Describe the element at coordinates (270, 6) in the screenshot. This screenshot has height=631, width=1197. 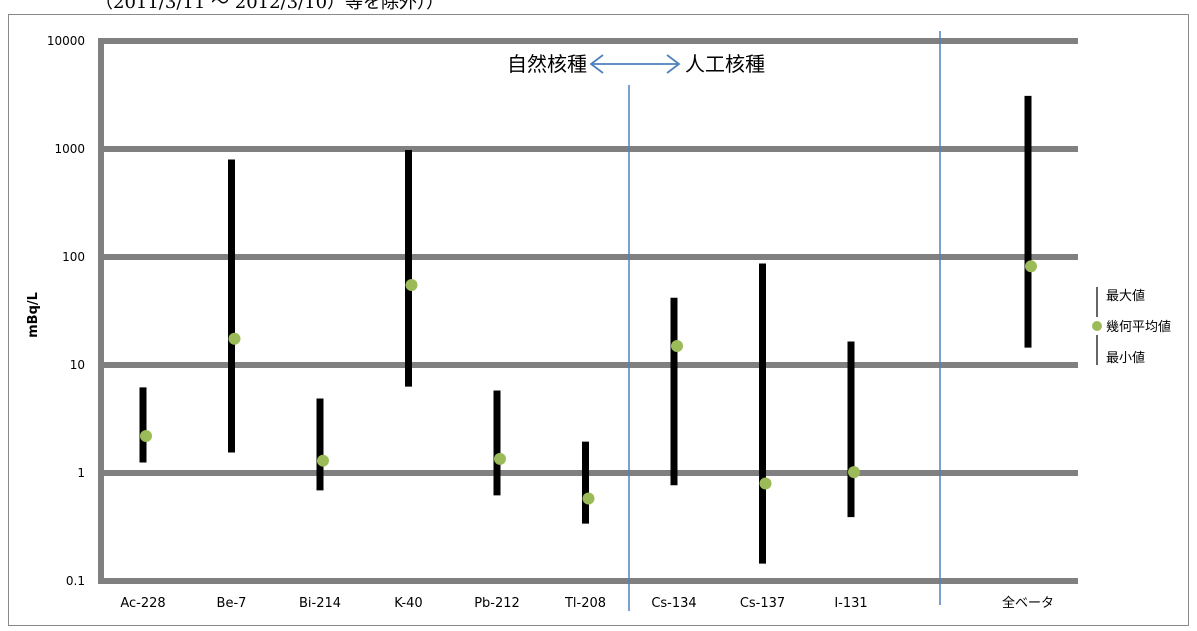
I see `clipped-caption: （2011/3/11 ～ 2012/3/10）等を除外））` at that location.